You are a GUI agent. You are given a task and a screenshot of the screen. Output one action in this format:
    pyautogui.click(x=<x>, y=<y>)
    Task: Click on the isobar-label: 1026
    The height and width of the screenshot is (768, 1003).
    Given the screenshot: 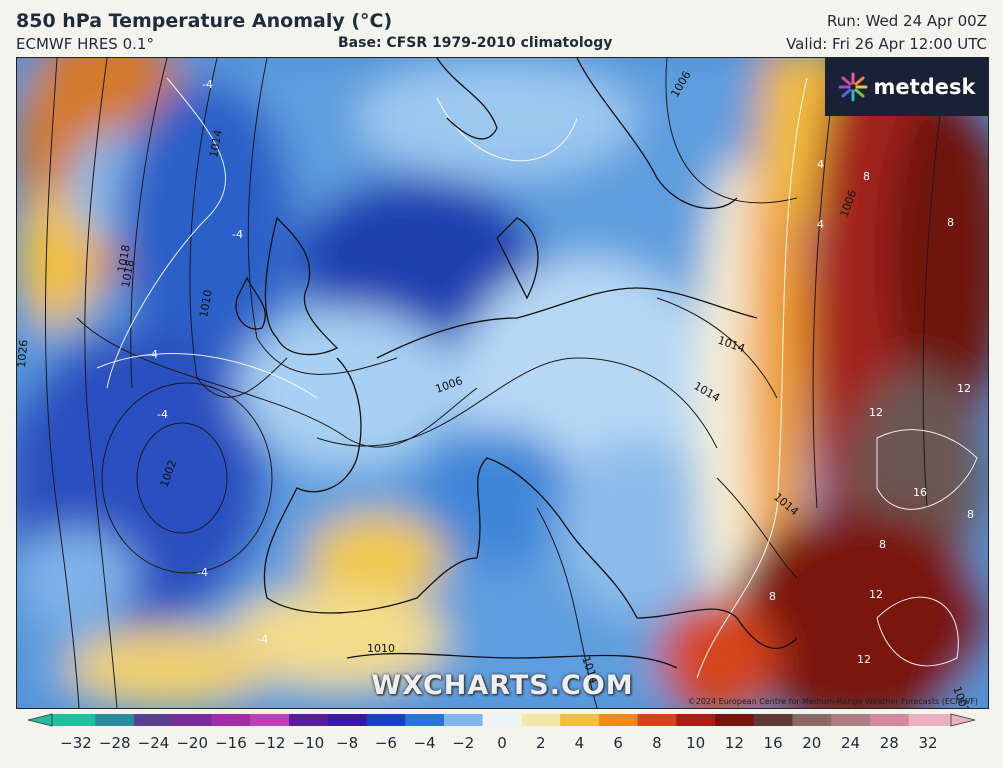 What is the action you would take?
    pyautogui.click(x=23, y=353)
    